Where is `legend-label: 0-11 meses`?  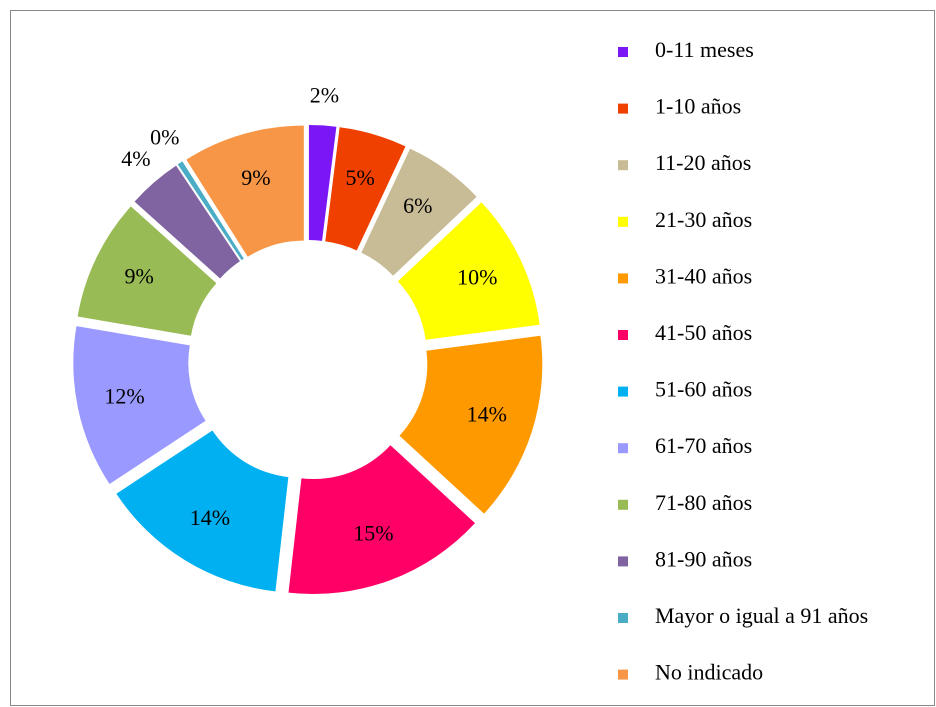
legend-label: 0-11 meses is located at coordinates (704, 49).